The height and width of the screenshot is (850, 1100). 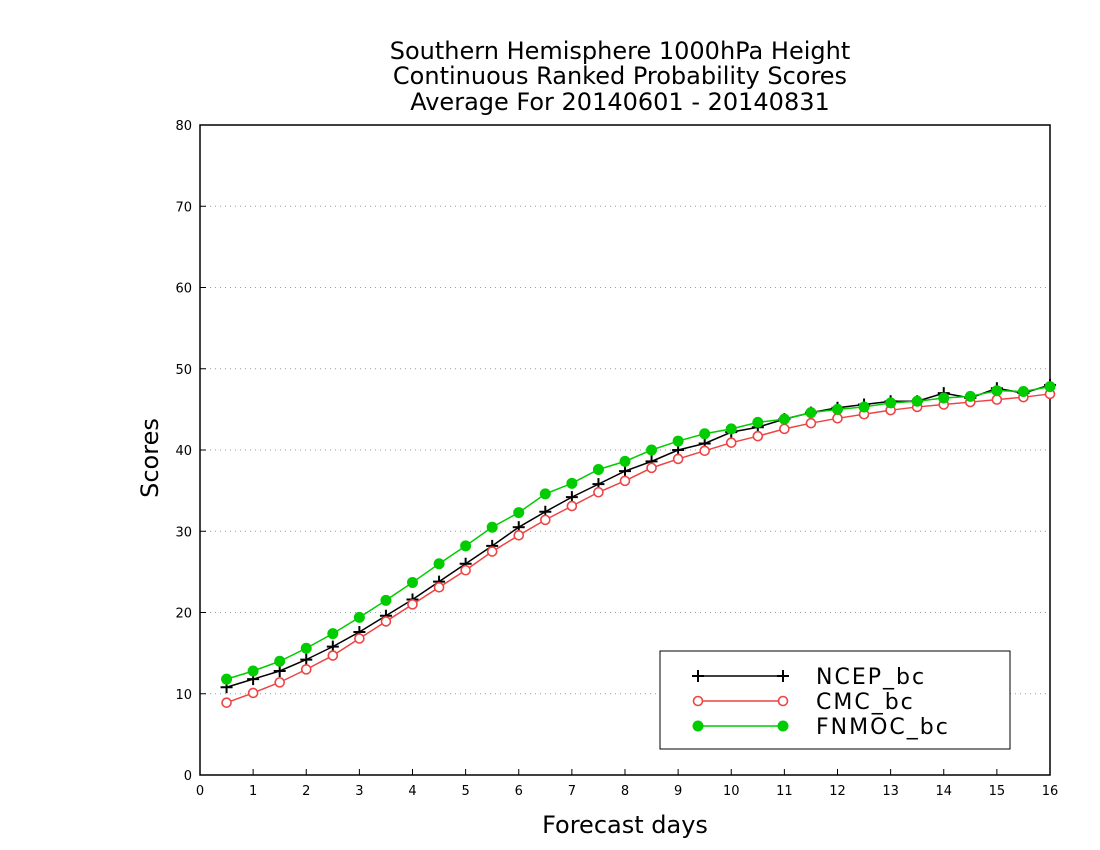 I want to click on x-tick-label: 7, so click(x=572, y=791).